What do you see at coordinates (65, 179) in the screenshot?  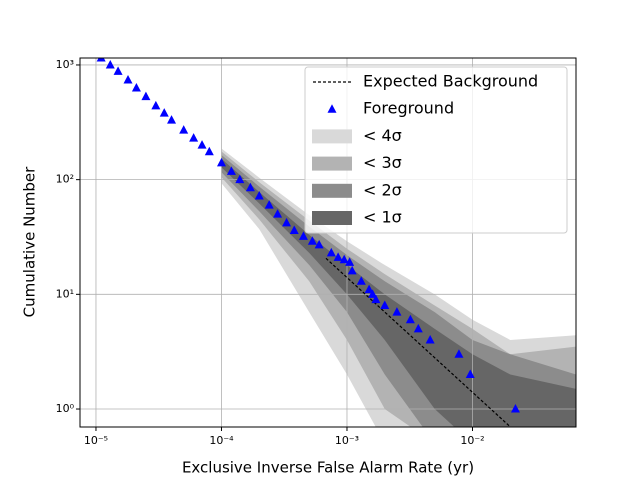 I see `y-tick-label: 10²` at bounding box center [65, 179].